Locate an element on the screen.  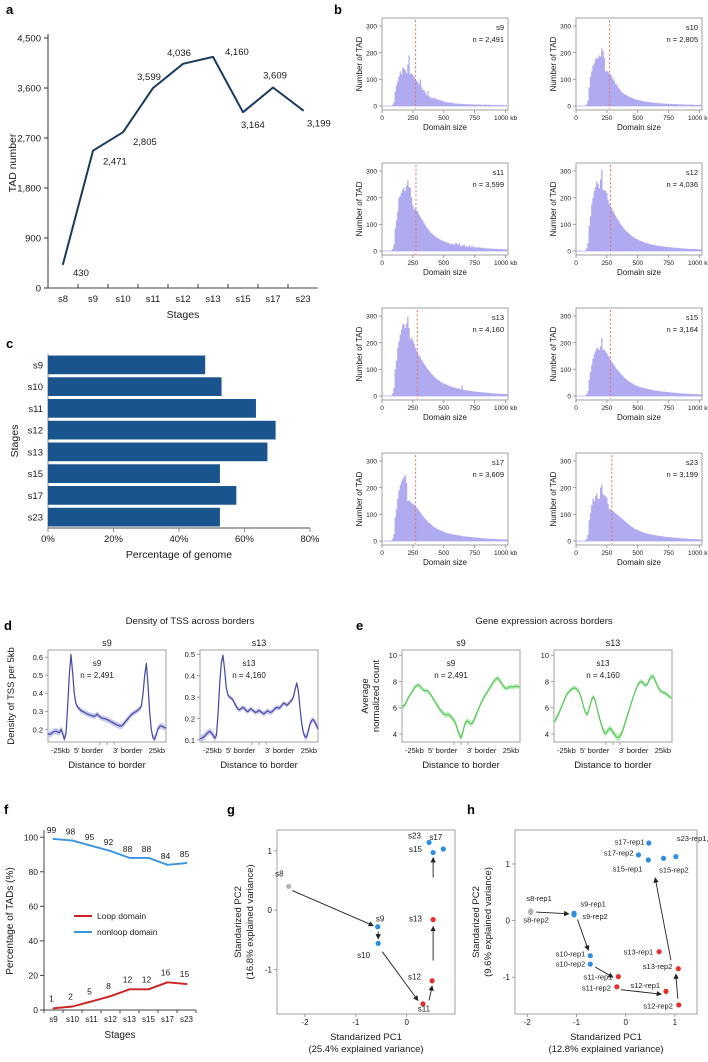
point-label: s9-rep1 is located at coordinates (592, 904).